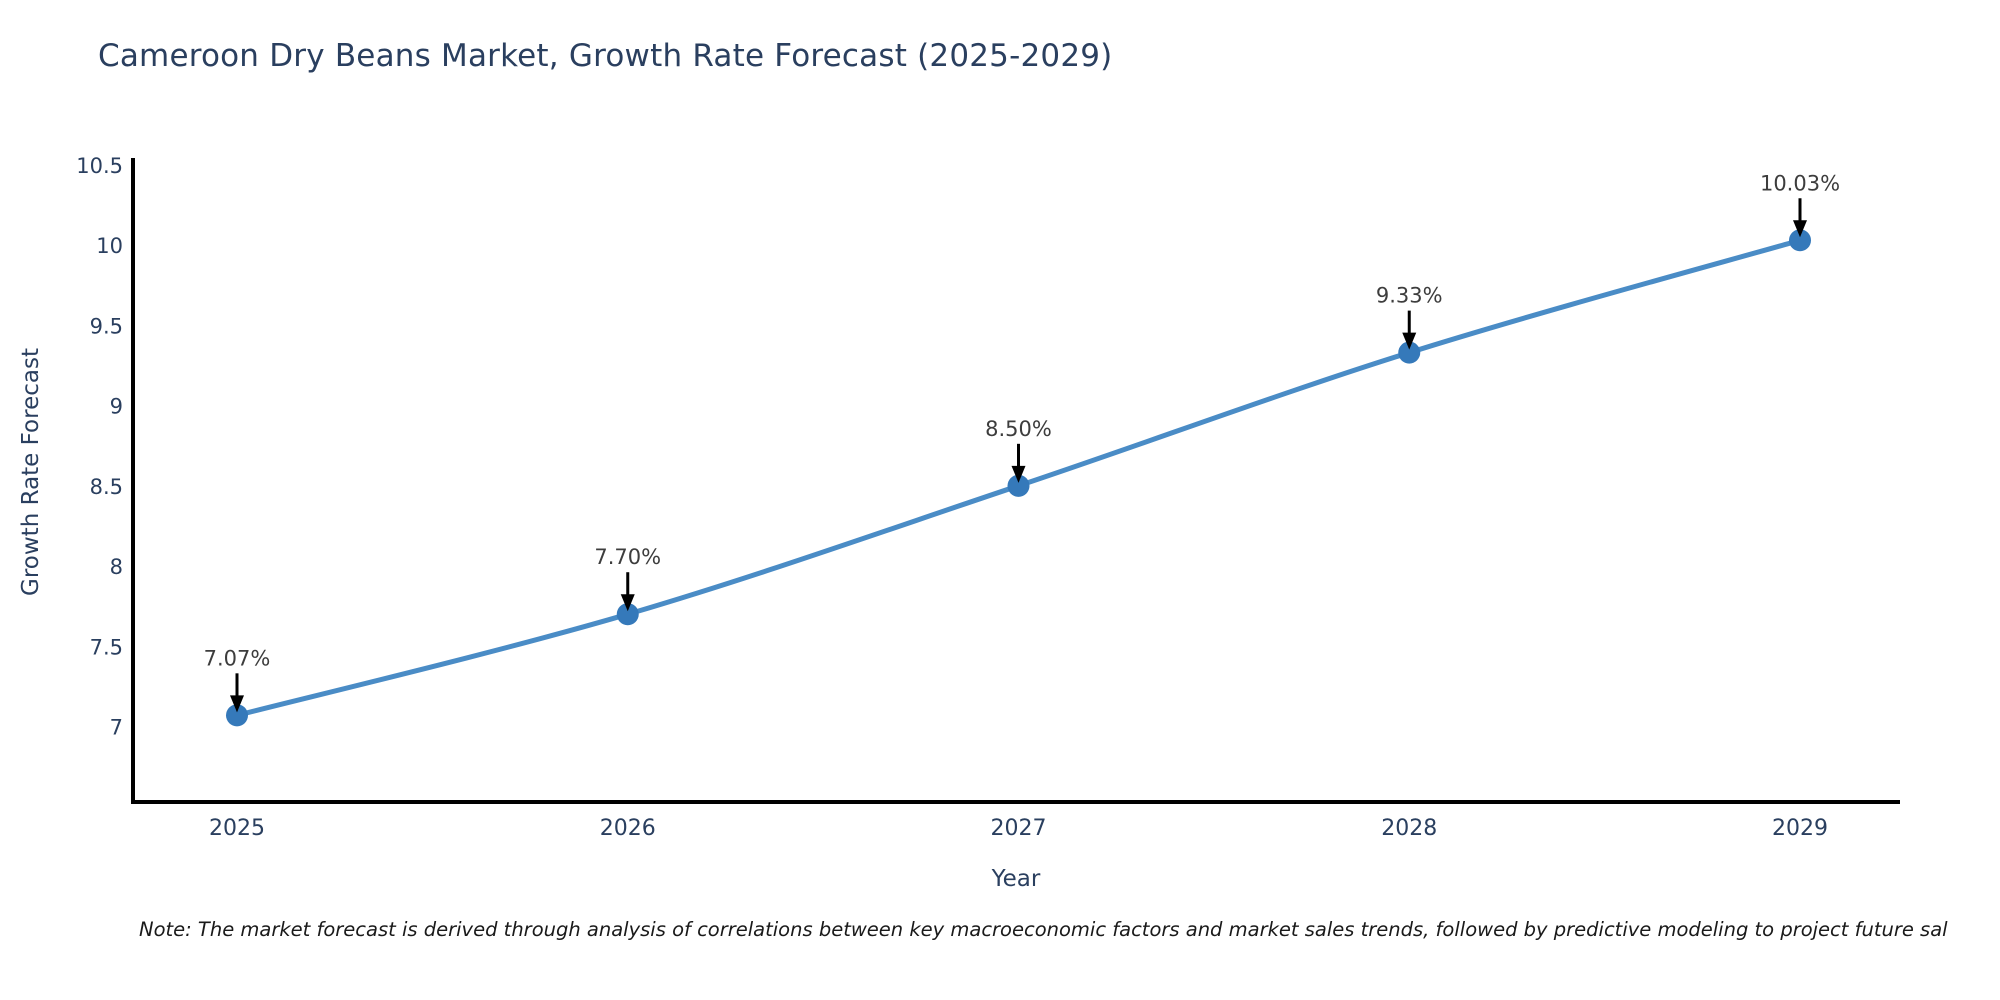  What do you see at coordinates (1409, 296) in the screenshot?
I see `point-value-label: 9.33%` at bounding box center [1409, 296].